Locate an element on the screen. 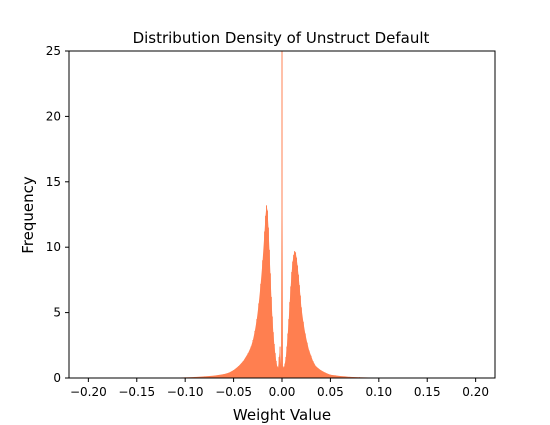 This screenshot has width=550, height=425. x-axis-label: Weight Value is located at coordinates (282, 415).